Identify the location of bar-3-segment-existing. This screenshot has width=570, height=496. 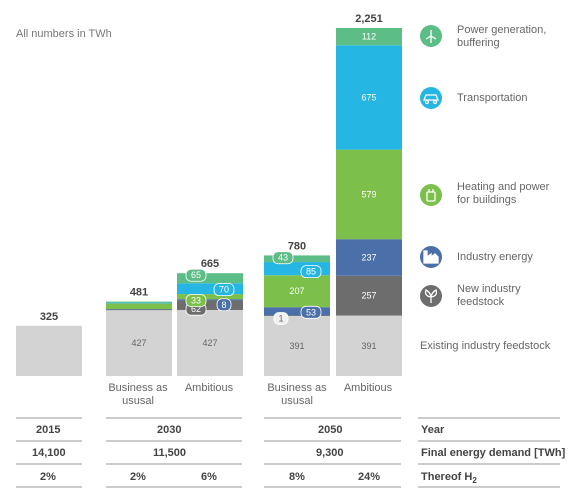
(297, 345).